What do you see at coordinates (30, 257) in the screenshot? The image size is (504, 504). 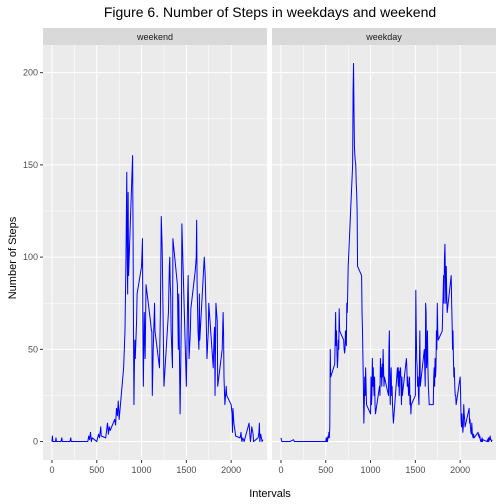 I see `y-tick-label: 100` at bounding box center [30, 257].